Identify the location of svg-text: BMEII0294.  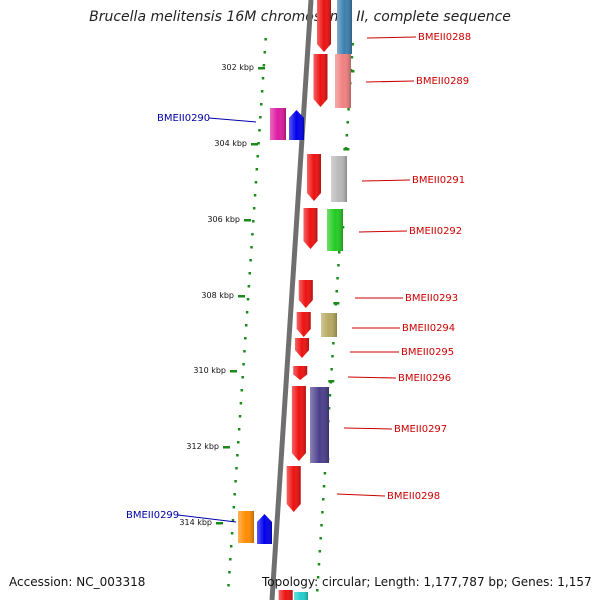
(428, 328).